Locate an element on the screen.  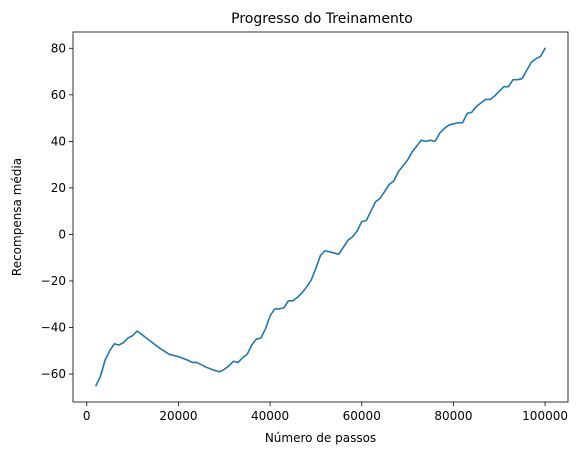
y-tick-label: 0 is located at coordinates (62, 234).